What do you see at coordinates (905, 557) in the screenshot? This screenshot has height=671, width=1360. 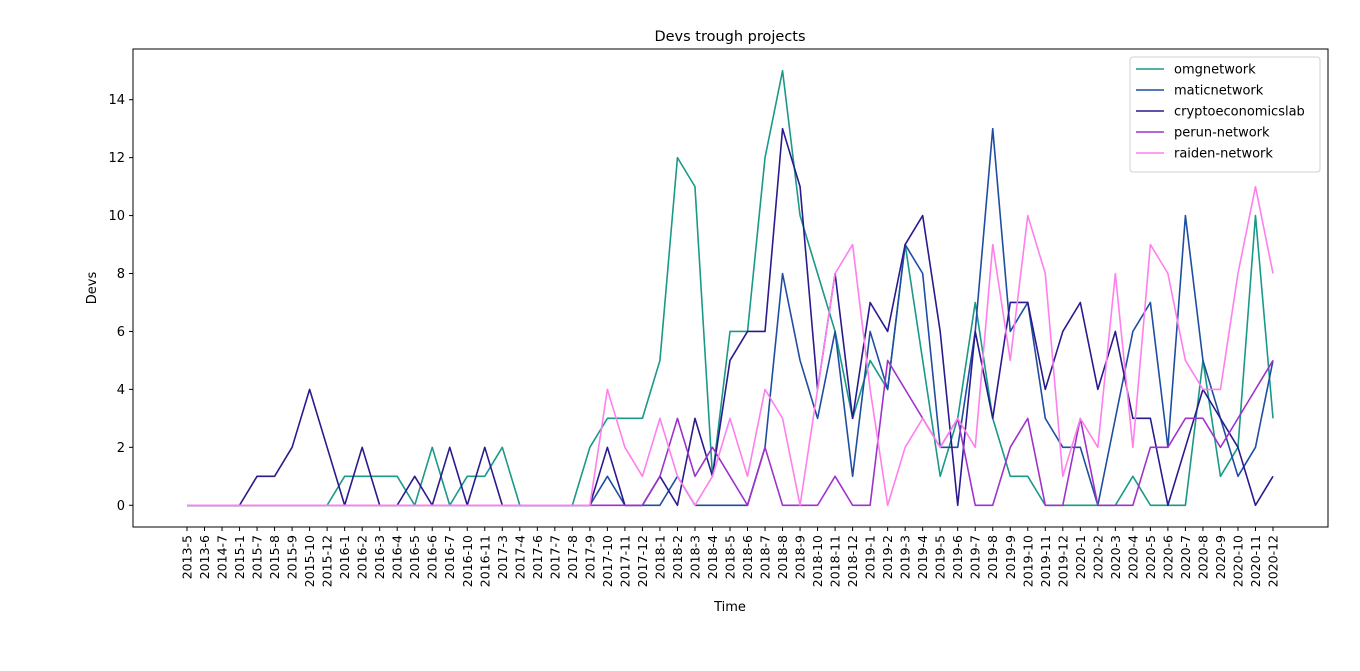 I see `x-tick-label: 2019-3` at bounding box center [905, 557].